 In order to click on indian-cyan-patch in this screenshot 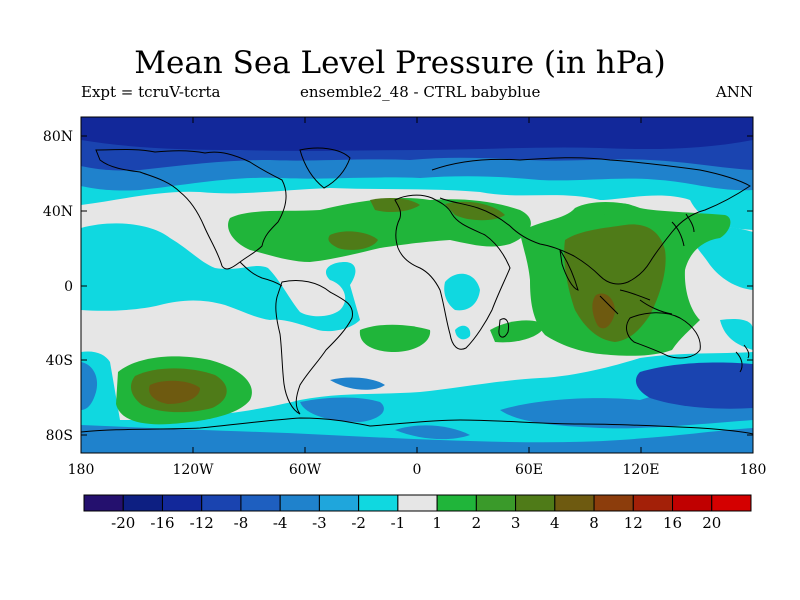, I will do `click(463, 332)`.